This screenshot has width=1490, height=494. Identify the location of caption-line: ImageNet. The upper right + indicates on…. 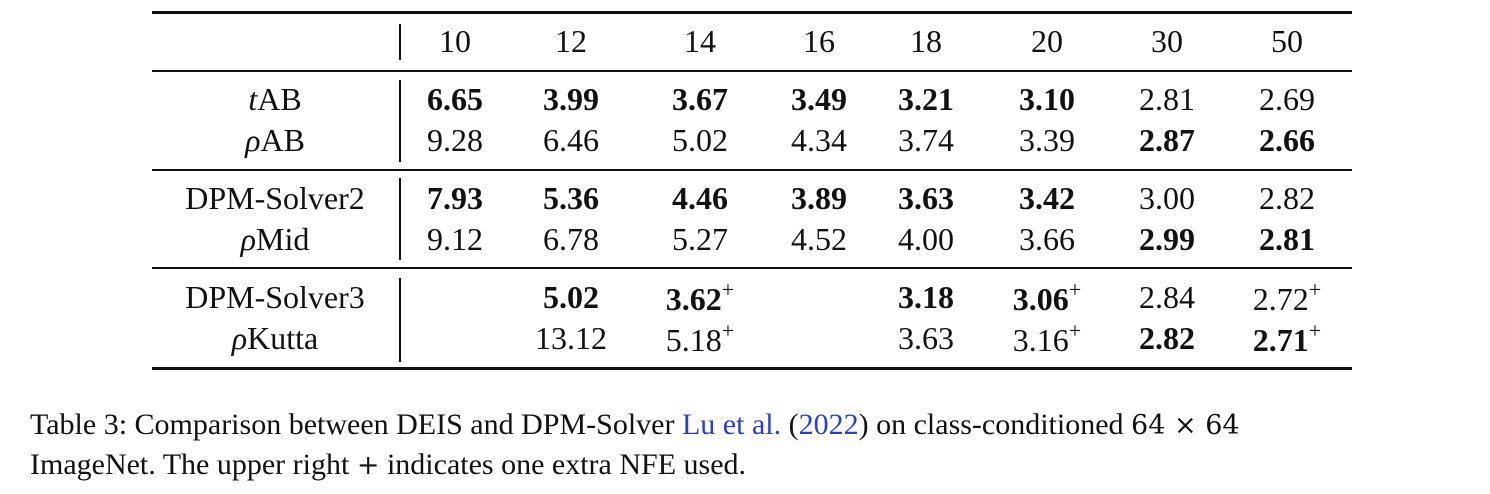
(388, 465).